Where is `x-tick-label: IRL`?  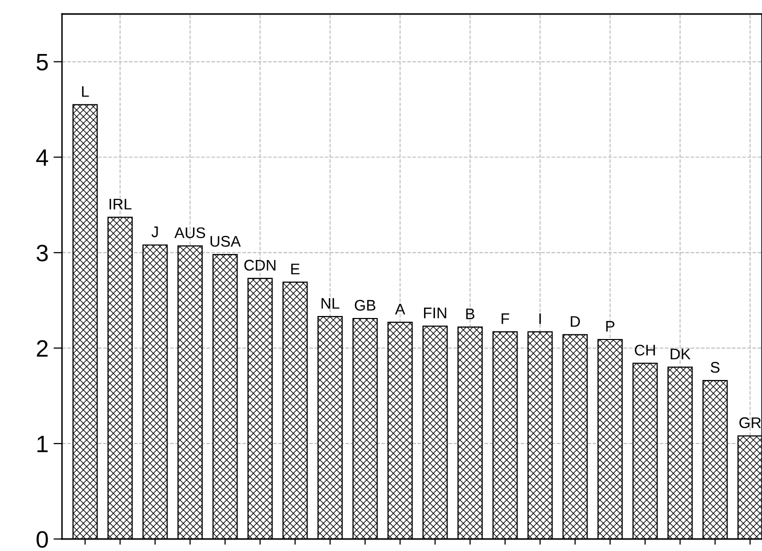
x-tick-label: IRL is located at coordinates (121, 204).